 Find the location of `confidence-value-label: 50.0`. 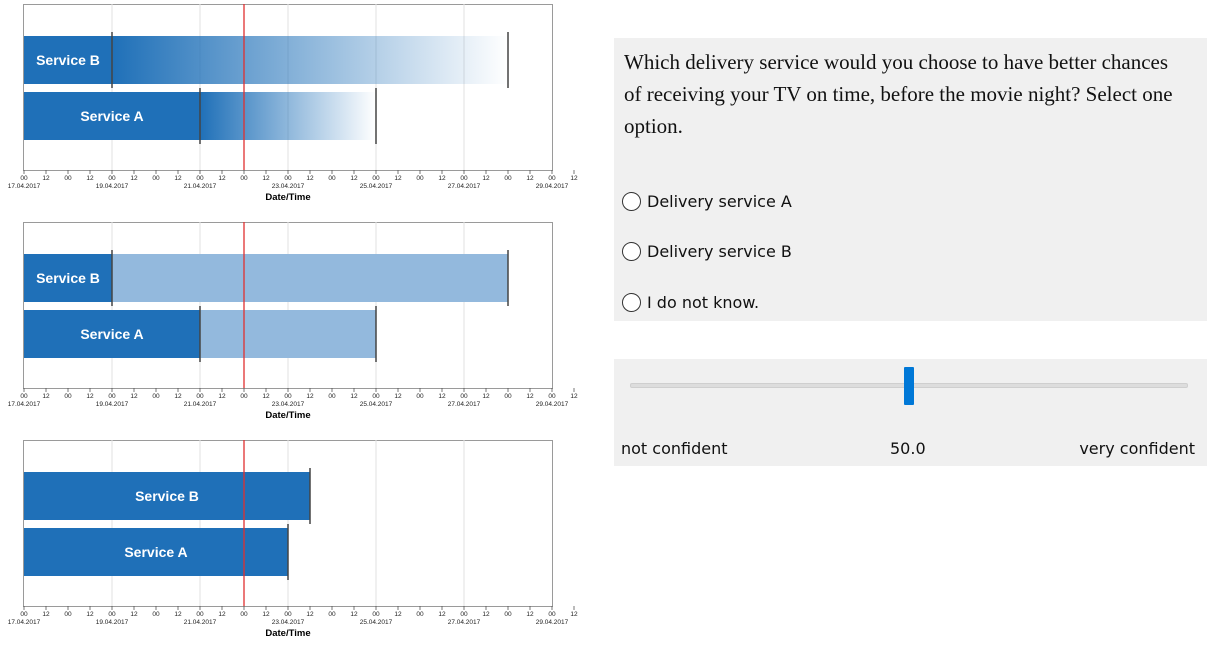

confidence-value-label: 50.0 is located at coordinates (908, 448).